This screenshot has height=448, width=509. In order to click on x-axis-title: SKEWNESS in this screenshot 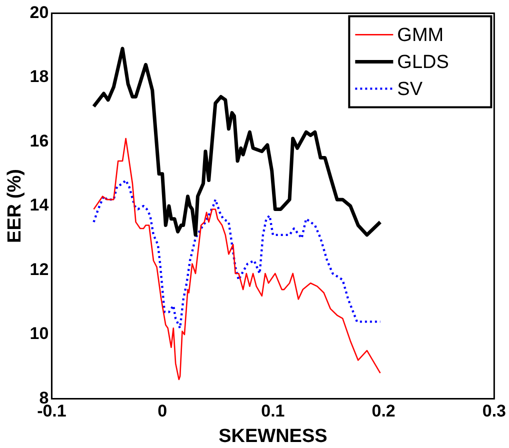, I will do `click(273, 436)`.